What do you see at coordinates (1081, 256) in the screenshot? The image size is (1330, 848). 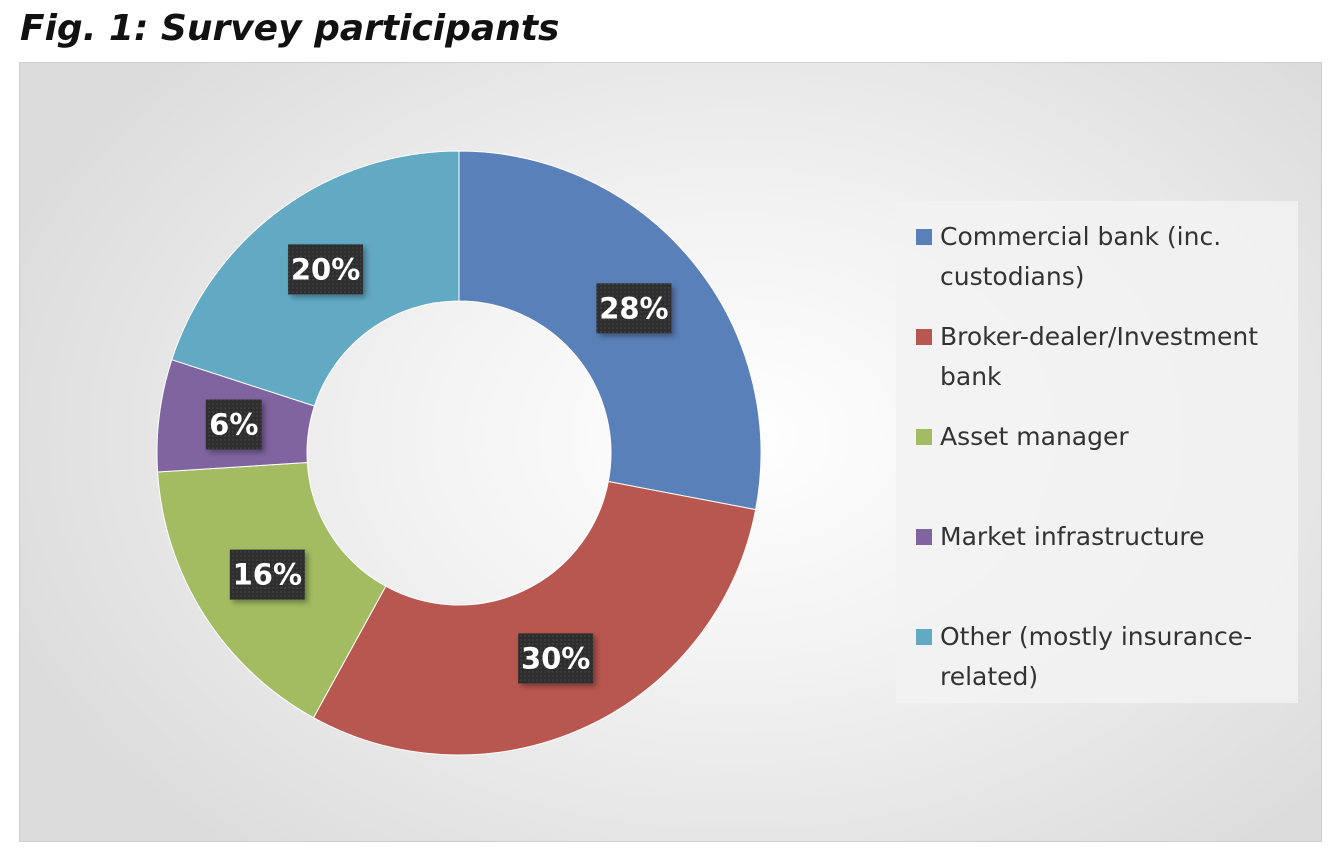 I see `legend-label: Commercial bank (inc. custodians)` at bounding box center [1081, 256].